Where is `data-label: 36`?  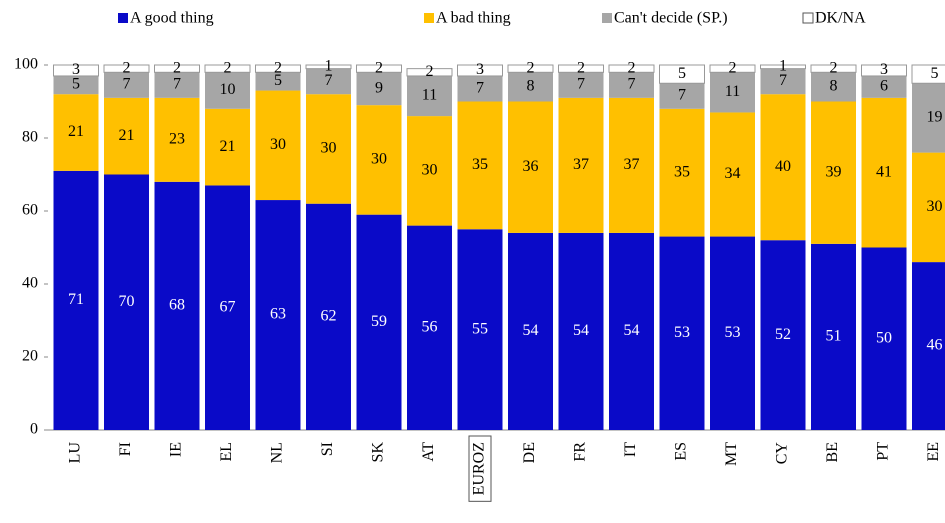
data-label: 36 is located at coordinates (531, 166).